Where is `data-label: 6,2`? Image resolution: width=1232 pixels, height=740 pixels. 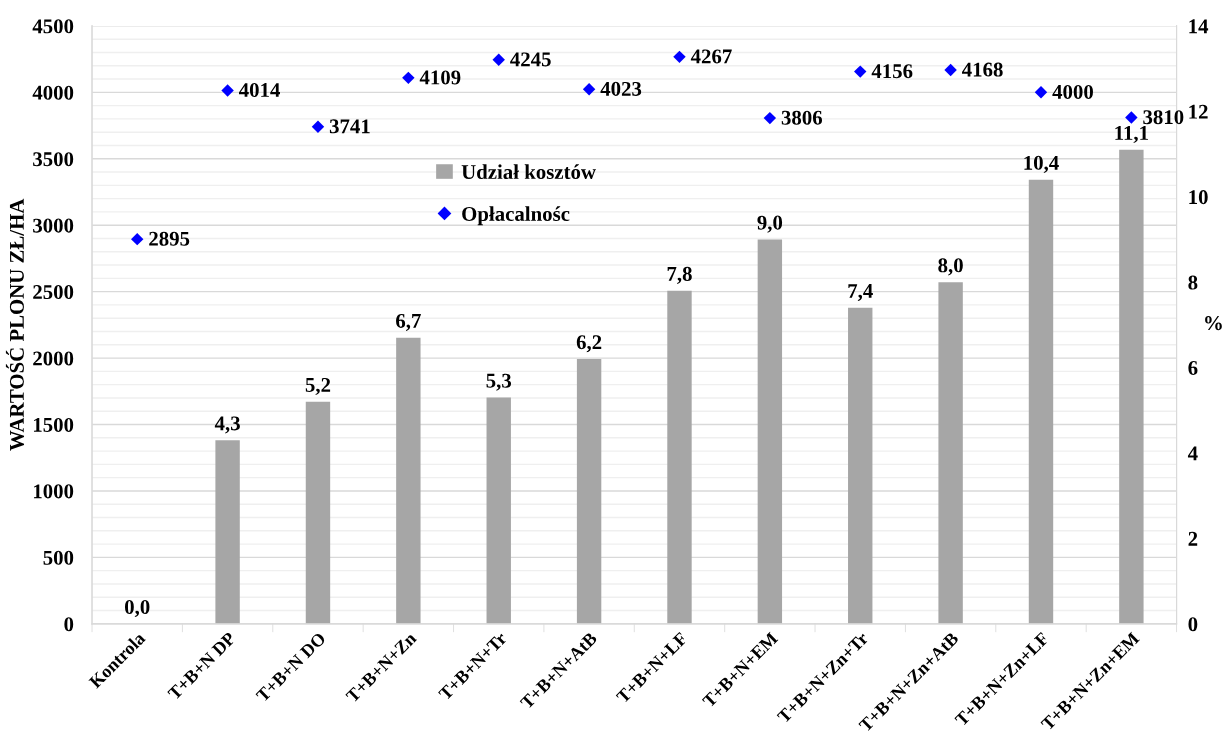
data-label: 6,2 is located at coordinates (589, 344).